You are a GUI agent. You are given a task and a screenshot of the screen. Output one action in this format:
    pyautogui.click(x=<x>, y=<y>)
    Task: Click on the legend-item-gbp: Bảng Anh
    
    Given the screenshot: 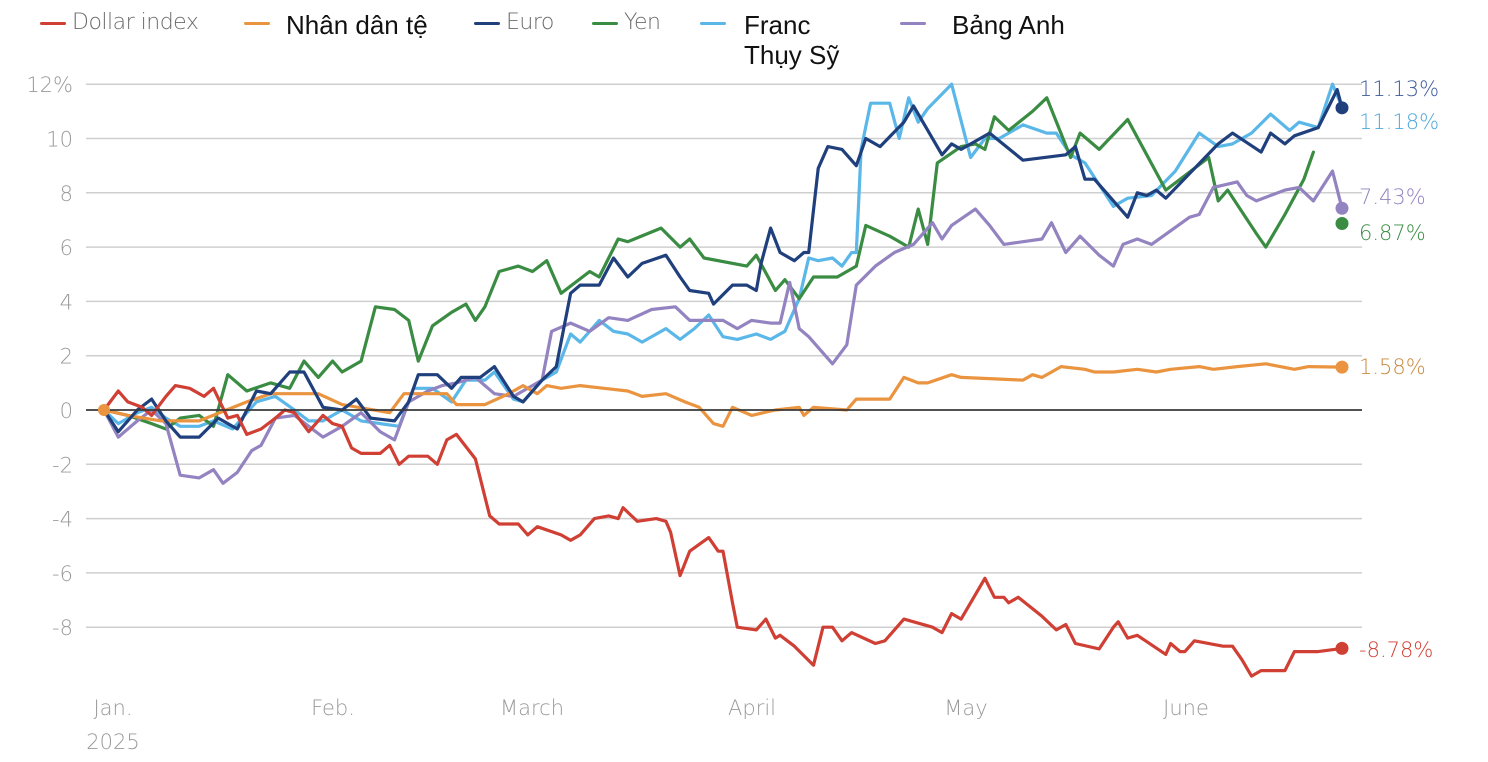 What is the action you would take?
    pyautogui.click(x=982, y=20)
    